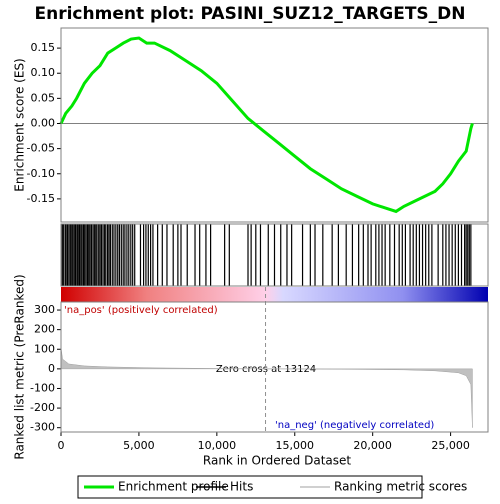  I want to click on y-tick-label: 200, so click(44, 329).